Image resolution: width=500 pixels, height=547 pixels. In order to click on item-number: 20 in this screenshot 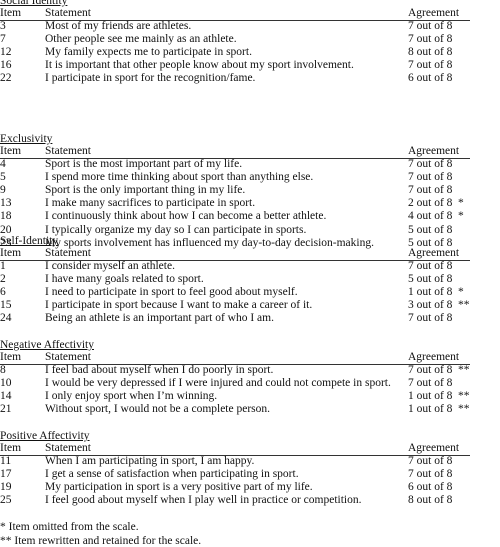, I will do `click(6, 229)`.